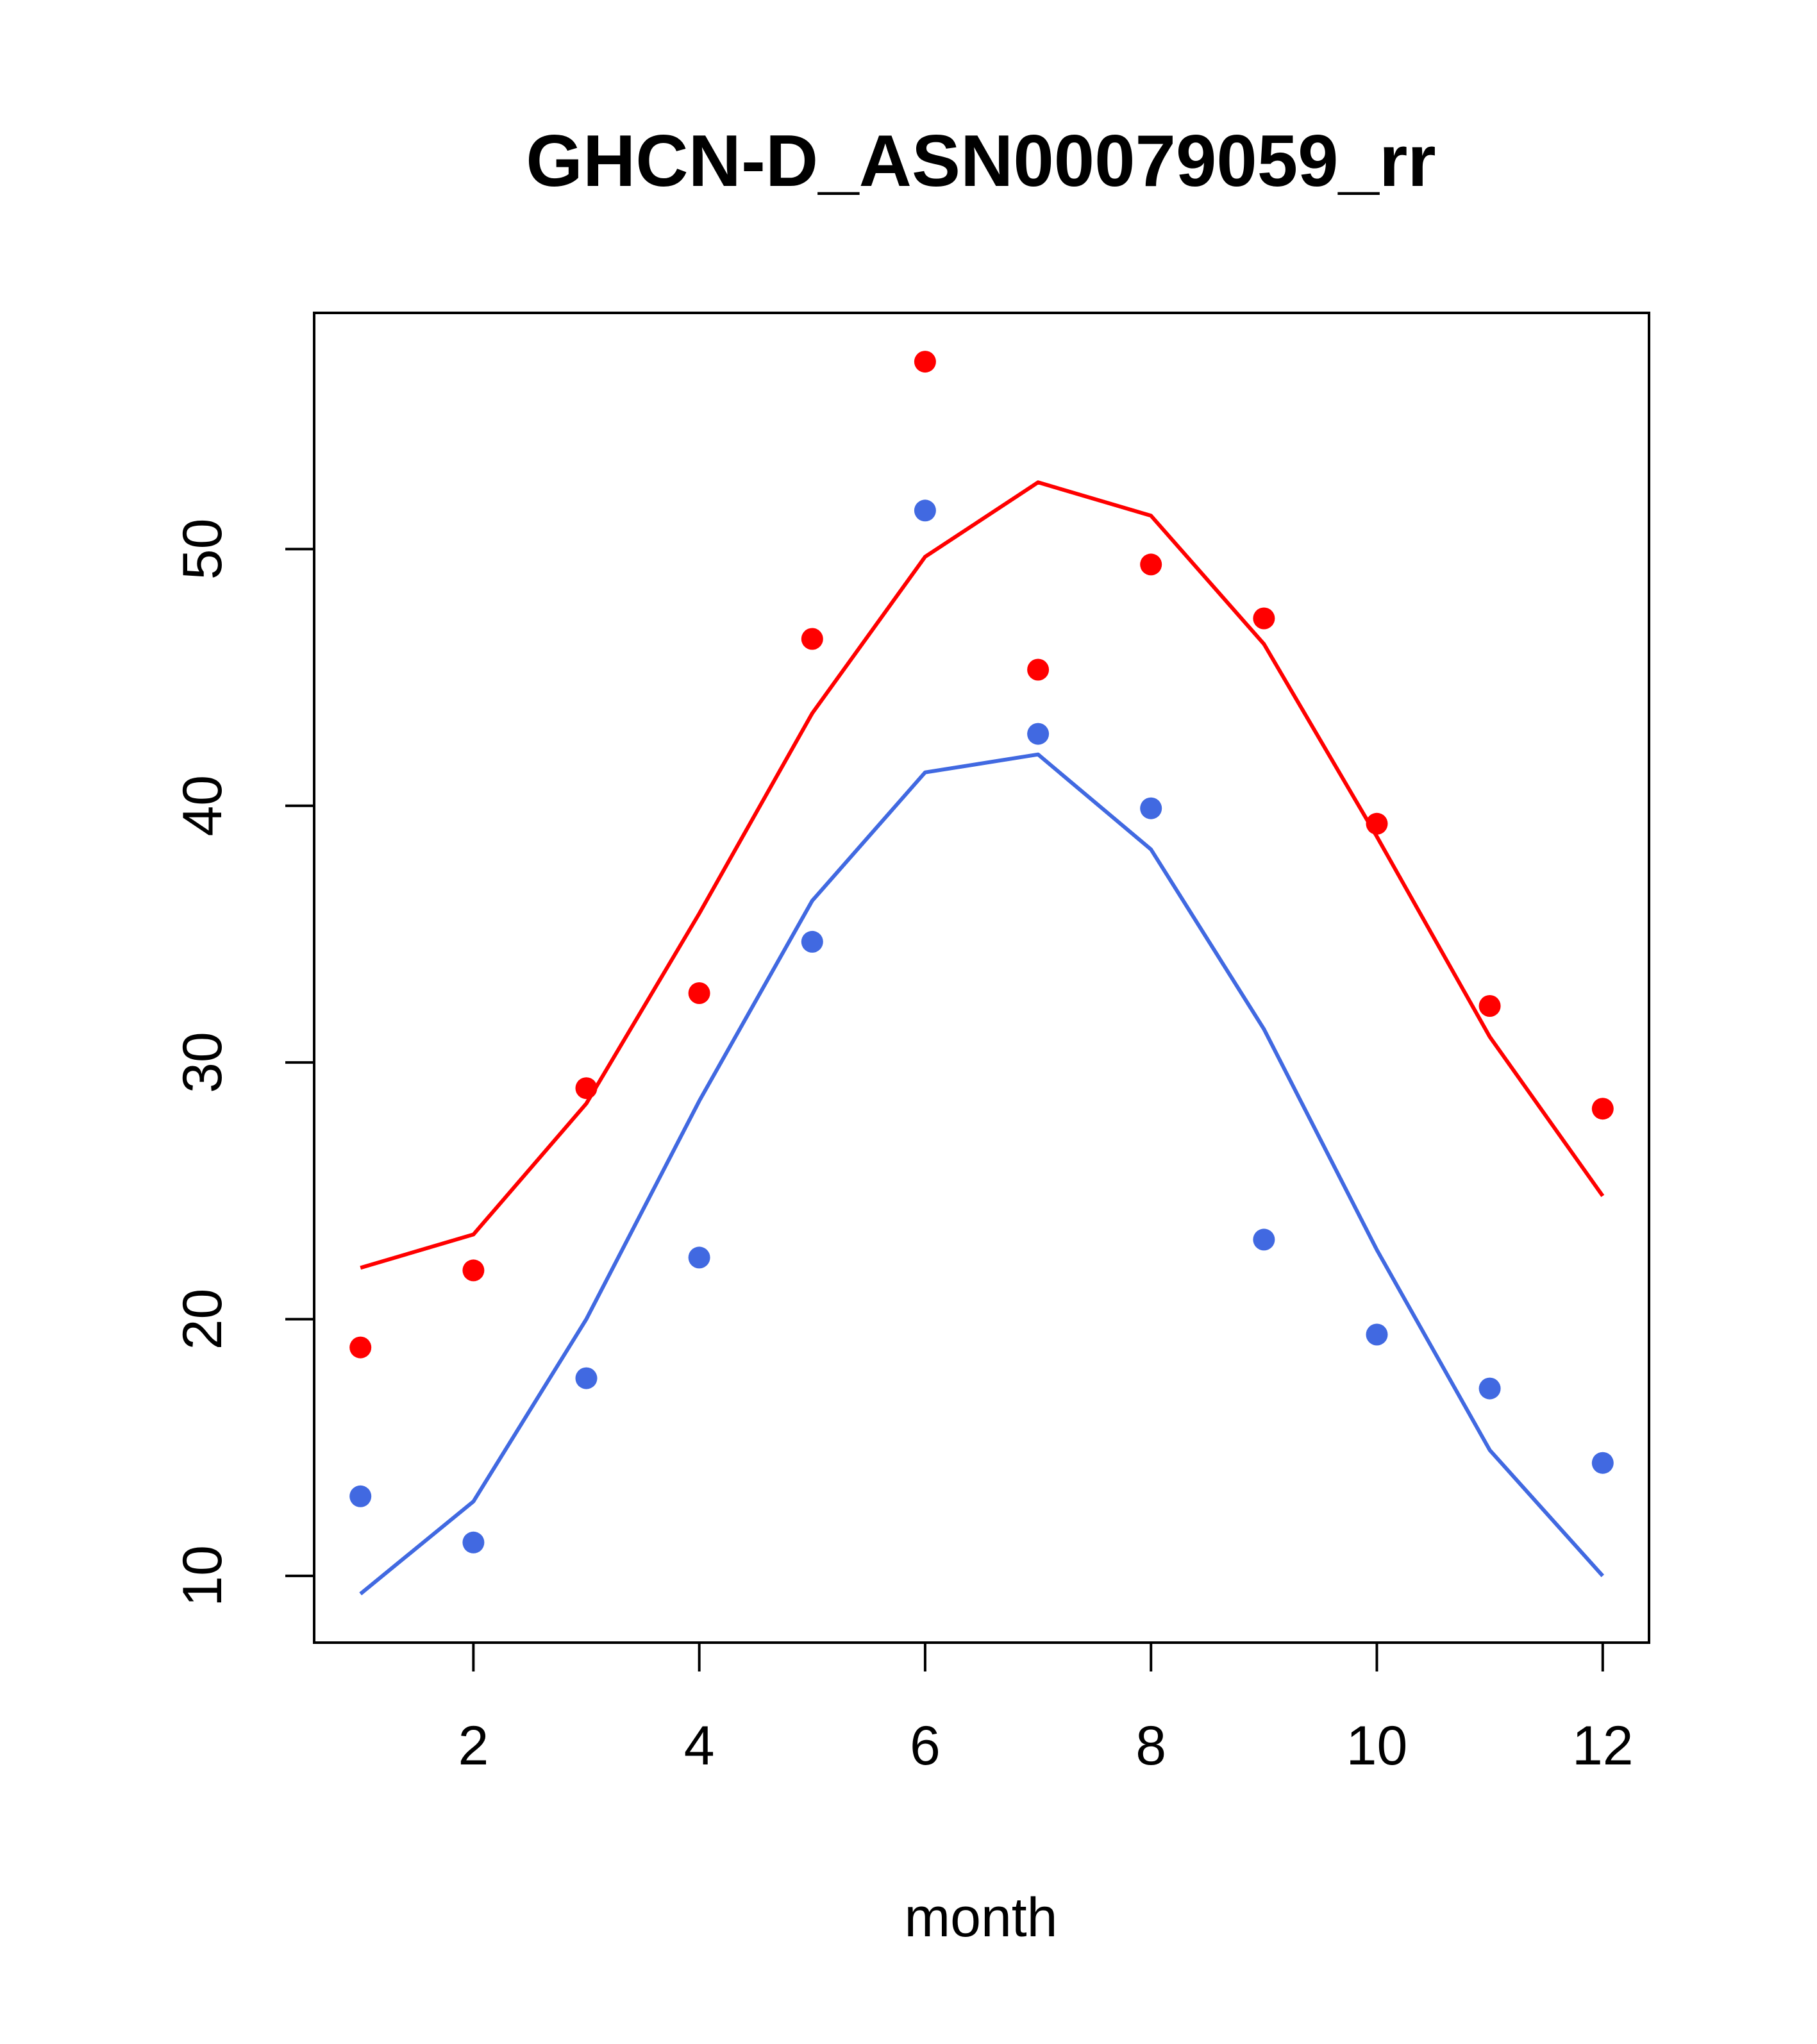 The image size is (1817, 2044). Describe the element at coordinates (926, 1746) in the screenshot. I see `x-tick-label: 6` at that location.